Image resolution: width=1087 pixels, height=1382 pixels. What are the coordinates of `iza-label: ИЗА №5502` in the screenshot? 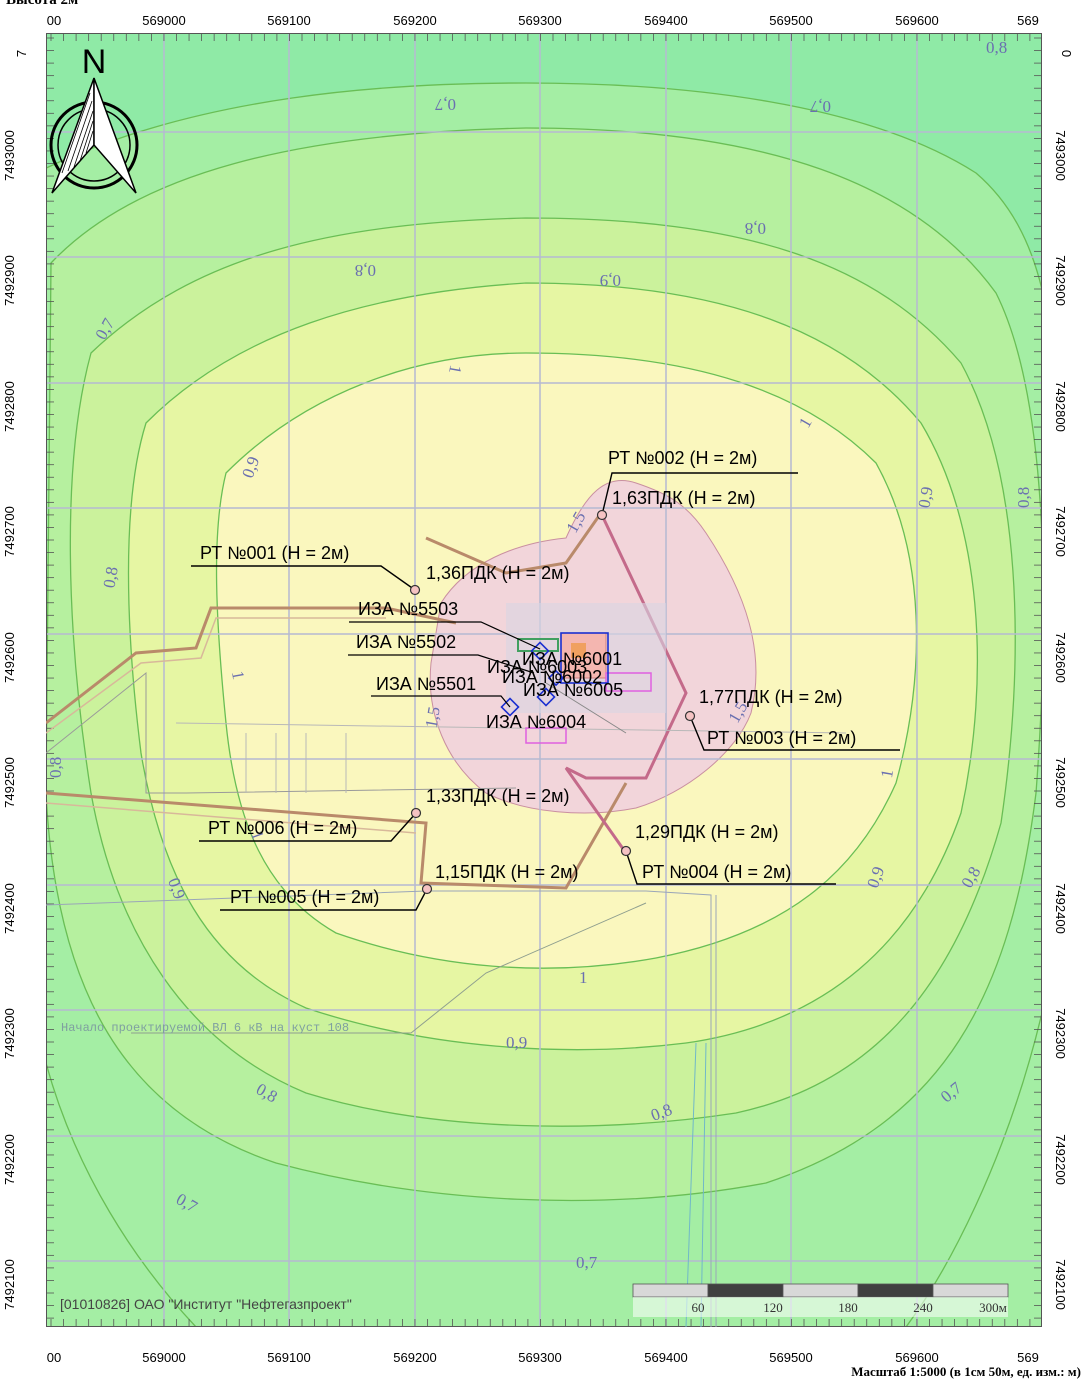 It's located at (406, 642).